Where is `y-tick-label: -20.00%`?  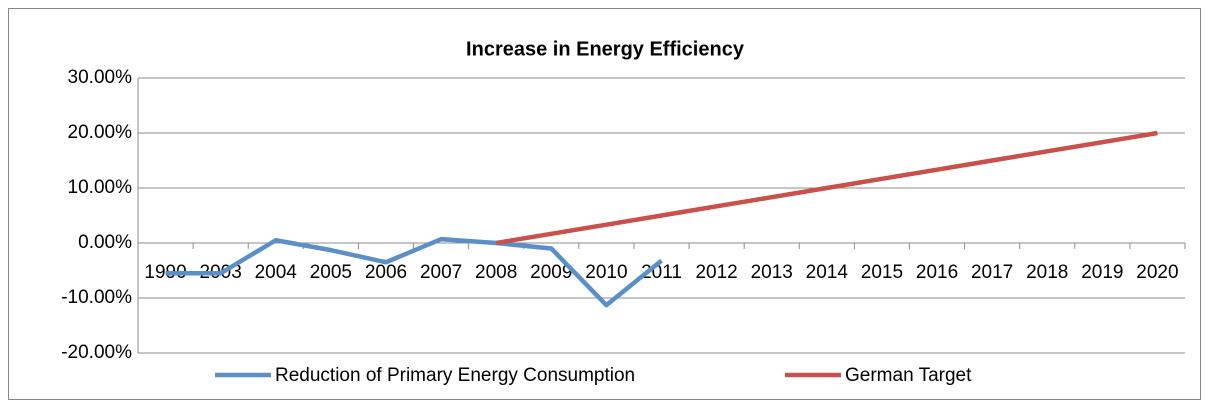
y-tick-label: -20.00% is located at coordinates (96, 352).